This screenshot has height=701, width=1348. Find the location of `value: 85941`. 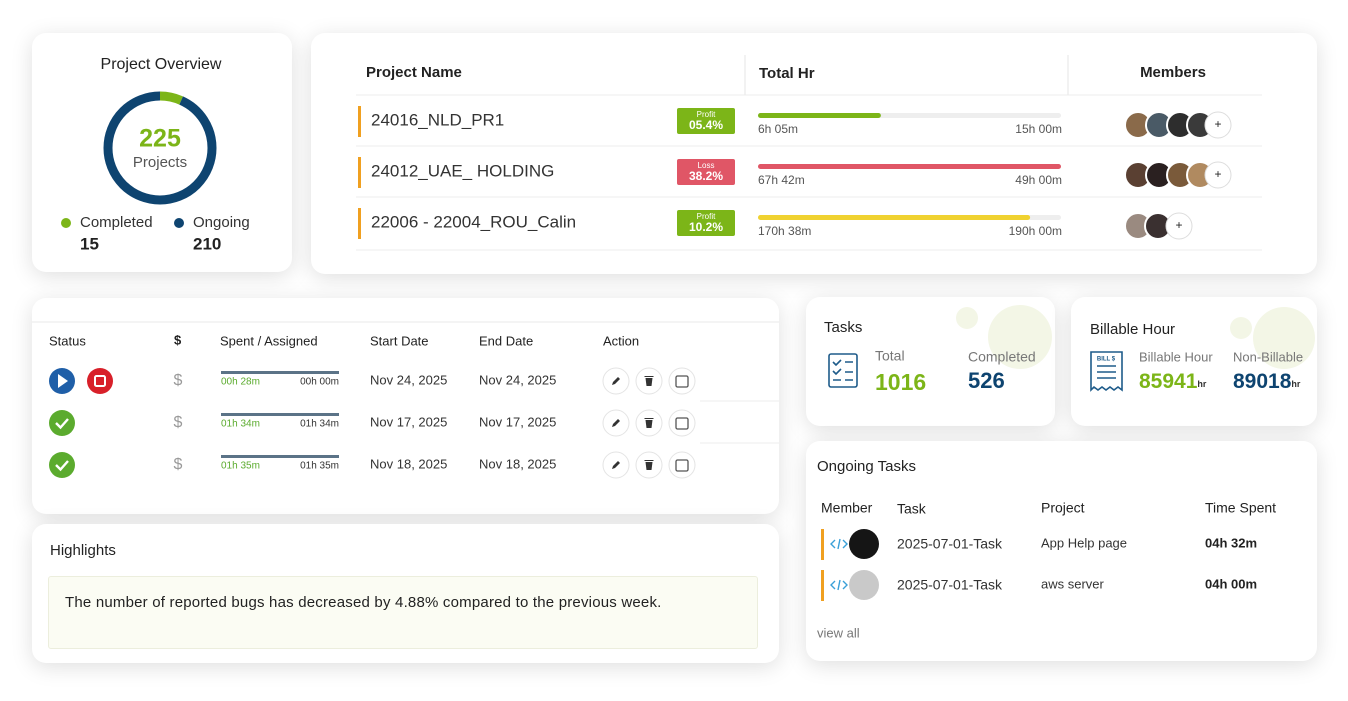

value: 85941 is located at coordinates (1168, 381).